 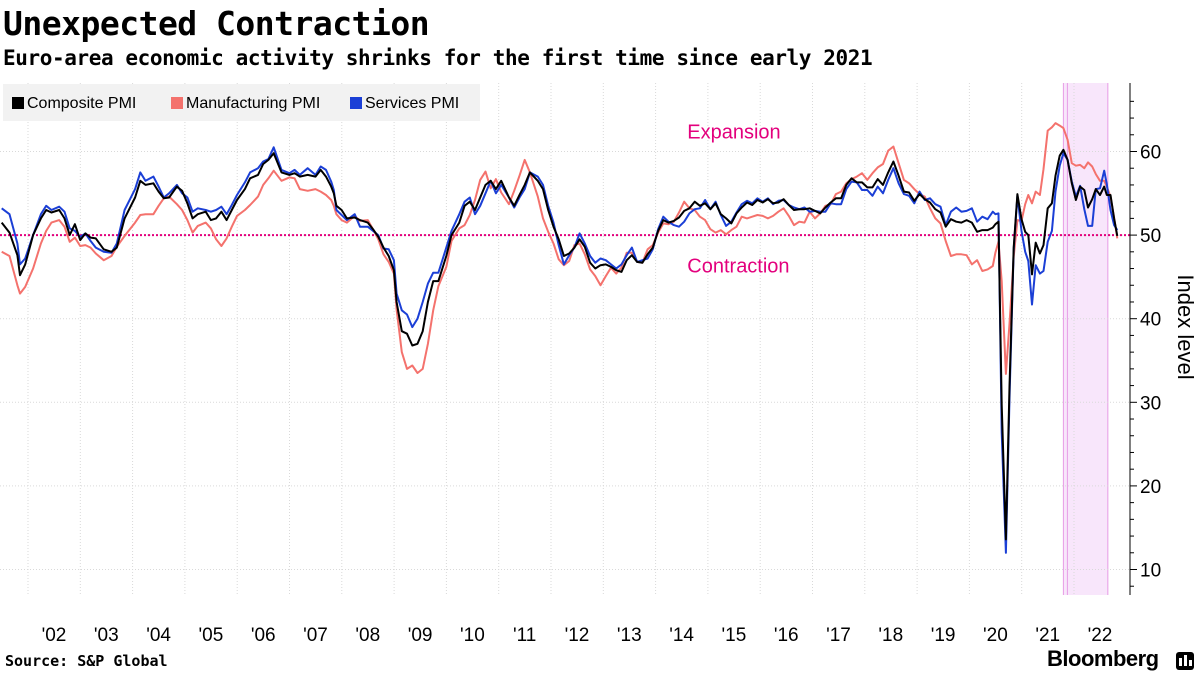 I want to click on y-tick-label: 30, so click(x=1150, y=403).